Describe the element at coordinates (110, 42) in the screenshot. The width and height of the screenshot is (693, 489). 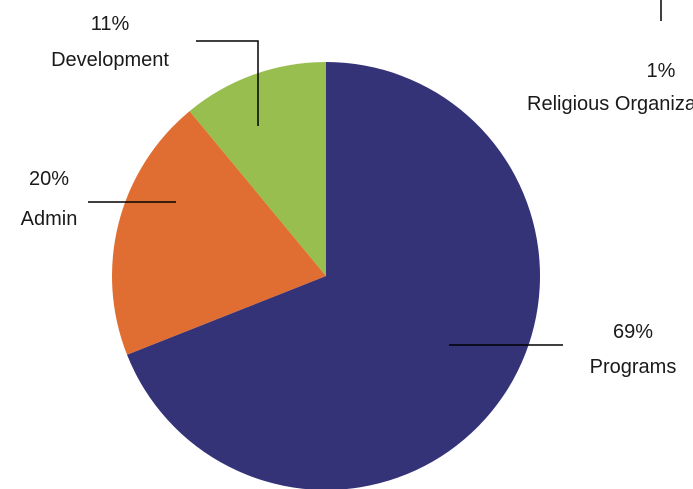
I see `label-development: 11% Development` at that location.